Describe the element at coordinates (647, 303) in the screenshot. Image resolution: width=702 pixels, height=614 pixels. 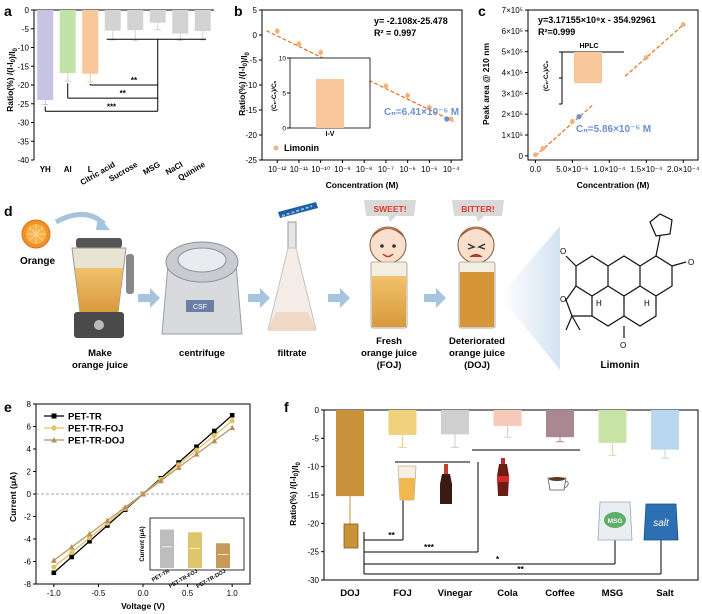
I see `limonin-h-2: H` at that location.